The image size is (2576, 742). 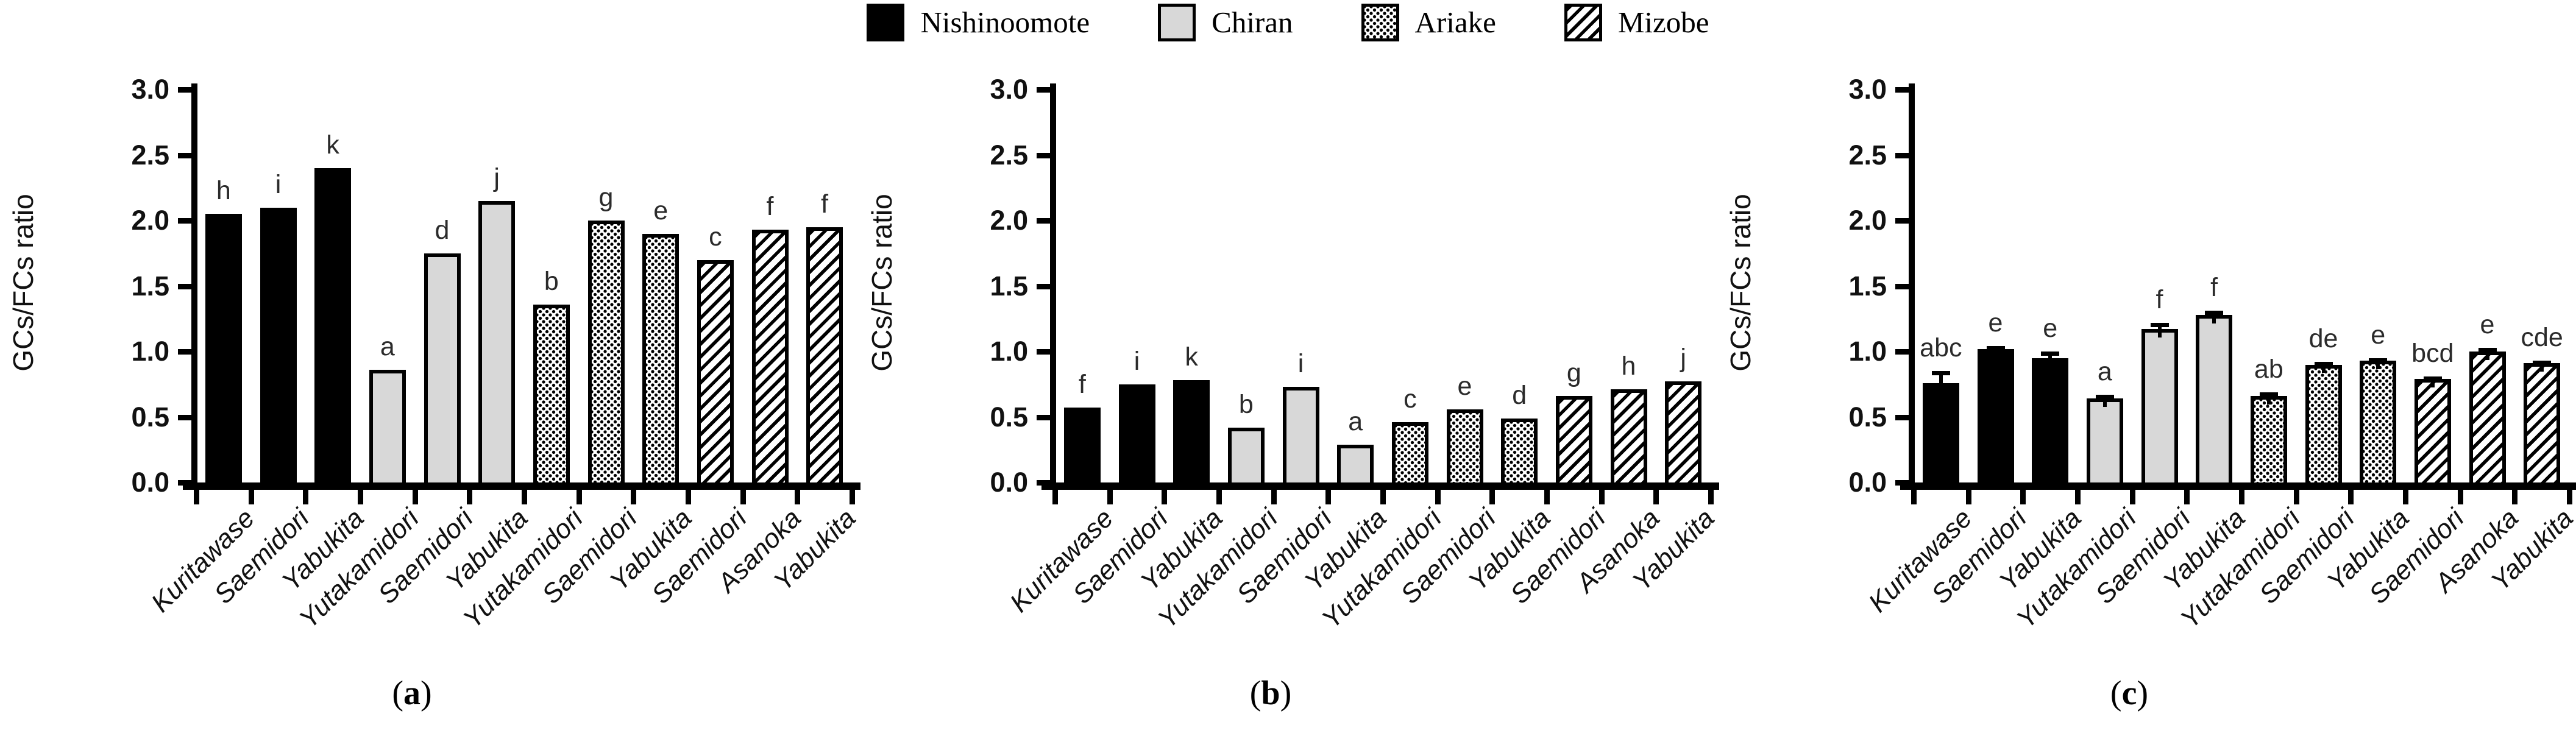 I want to click on significance-letter: ab, so click(x=2268, y=369).